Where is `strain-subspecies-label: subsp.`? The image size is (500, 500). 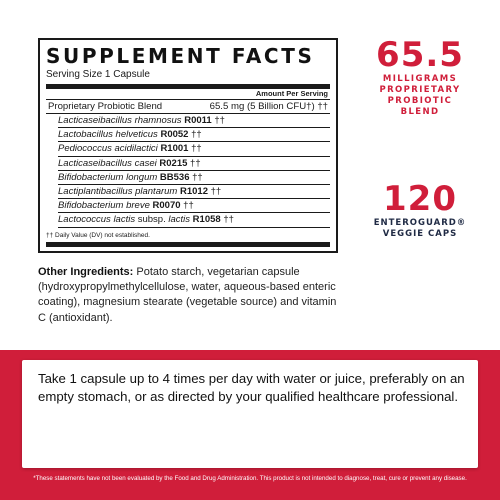
strain-subspecies-label: subsp. is located at coordinates (152, 220).